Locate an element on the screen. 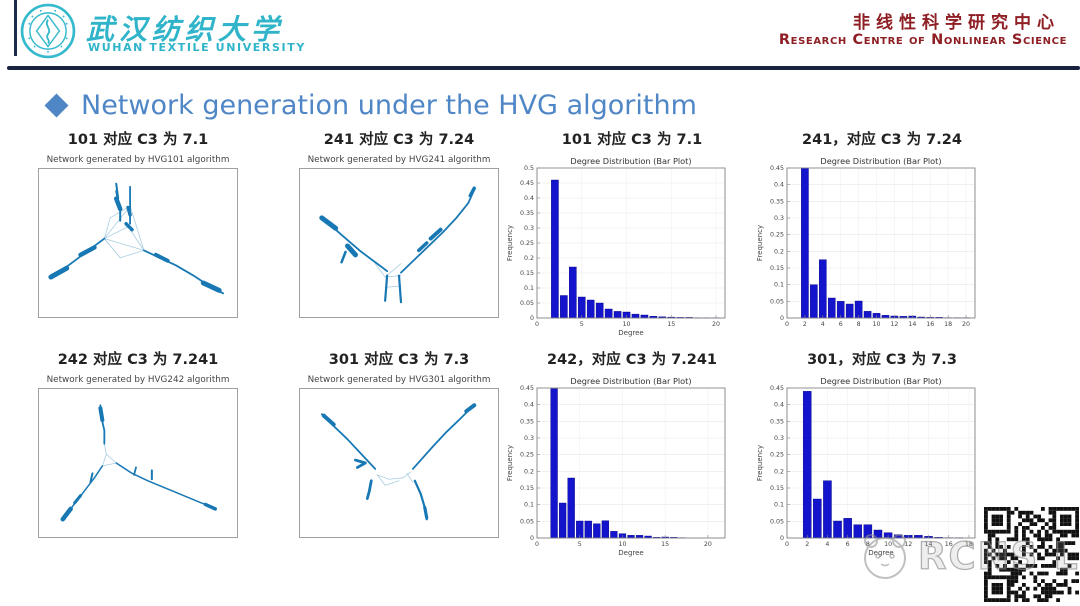 The height and width of the screenshot is (606, 1080). university-logo-icon is located at coordinates (48, 31).